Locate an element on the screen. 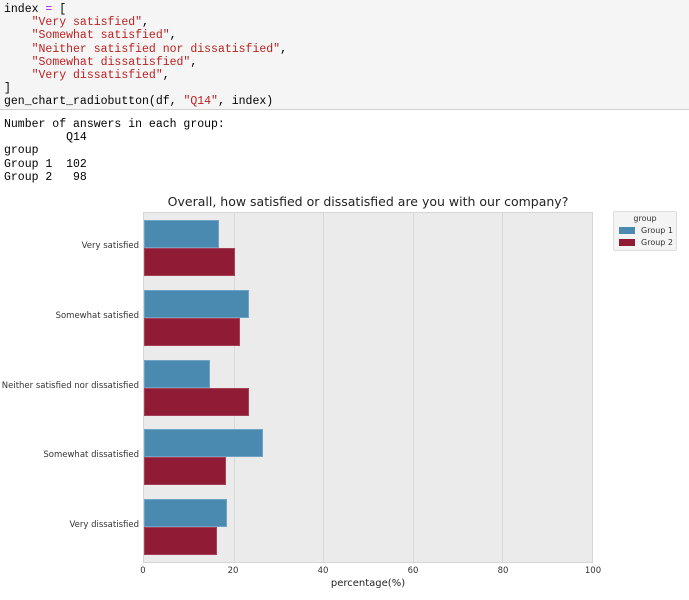 This screenshot has width=689, height=600. legend-item-group-2: Group 2 is located at coordinates (646, 242).